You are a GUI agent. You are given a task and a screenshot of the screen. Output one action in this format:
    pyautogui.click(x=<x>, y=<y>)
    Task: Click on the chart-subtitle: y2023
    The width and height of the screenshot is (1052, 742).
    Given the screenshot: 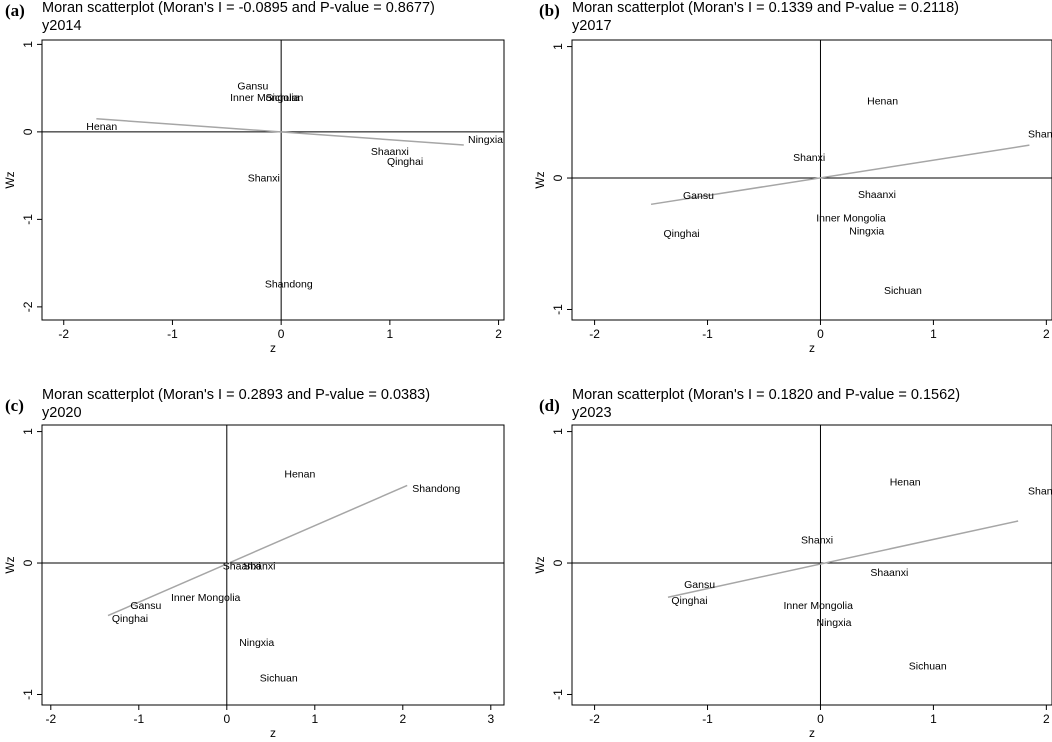 What is the action you would take?
    pyautogui.click(x=592, y=413)
    